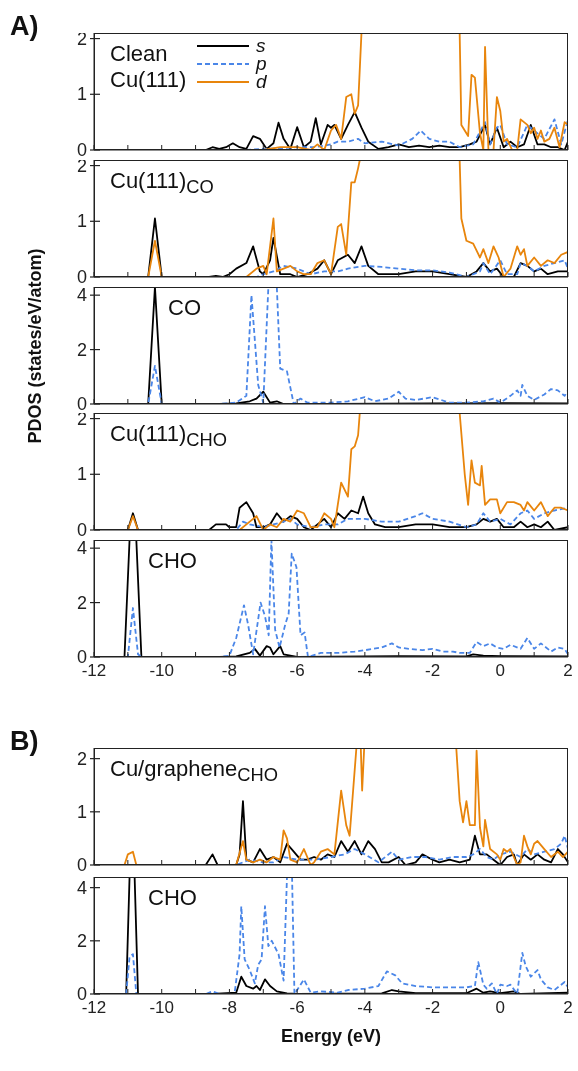 This screenshot has width=578, height=1071. I want to click on chart-title: CO, so click(184, 308).